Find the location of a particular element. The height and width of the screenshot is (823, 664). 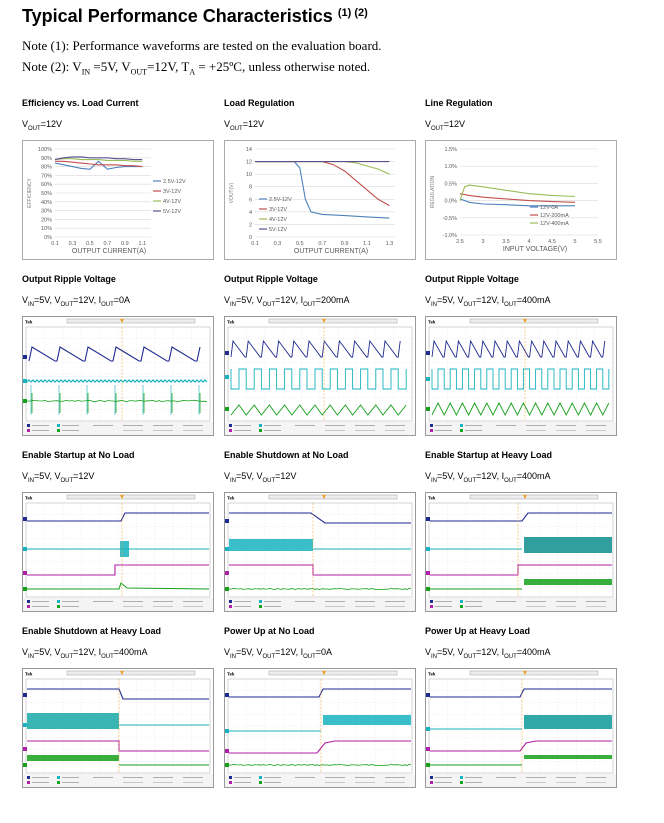

vin is located at coordinates (320, 747).